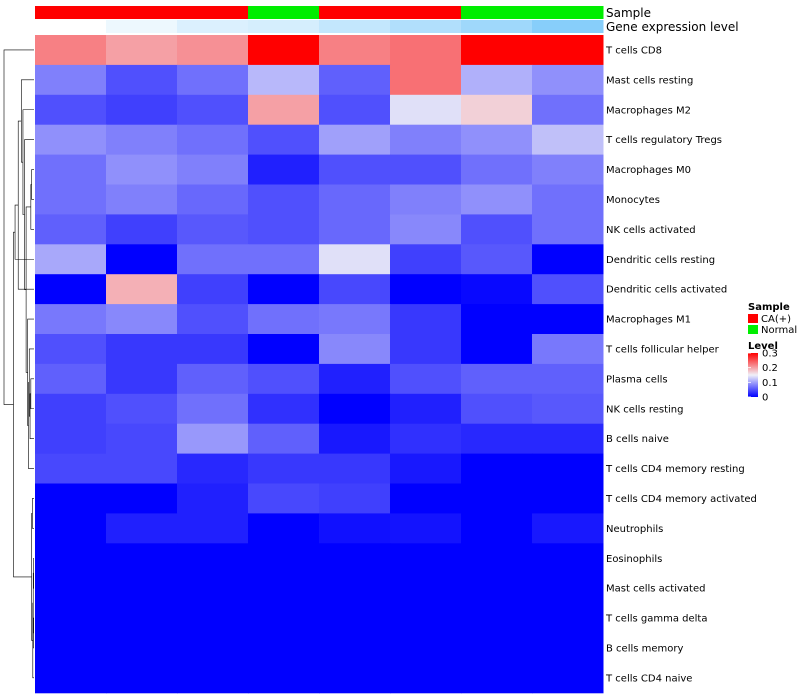 Image resolution: width=800 pixels, height=700 pixels. I want to click on row-label: B cells memory, so click(644, 648).